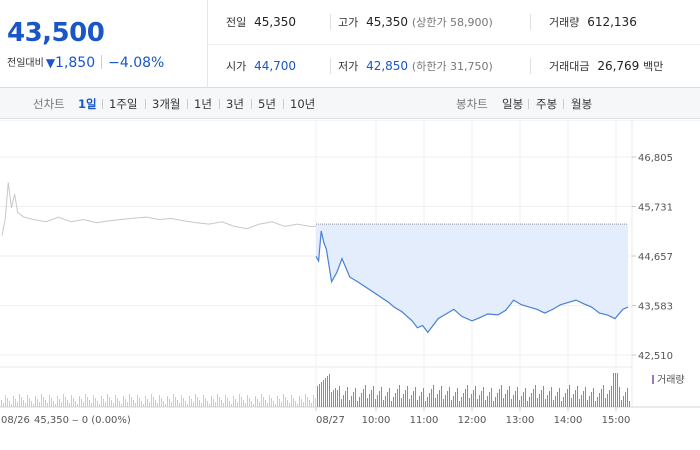 The image size is (700, 450). What do you see at coordinates (236, 66) in the screenshot?
I see `open-label: 시가` at bounding box center [236, 66].